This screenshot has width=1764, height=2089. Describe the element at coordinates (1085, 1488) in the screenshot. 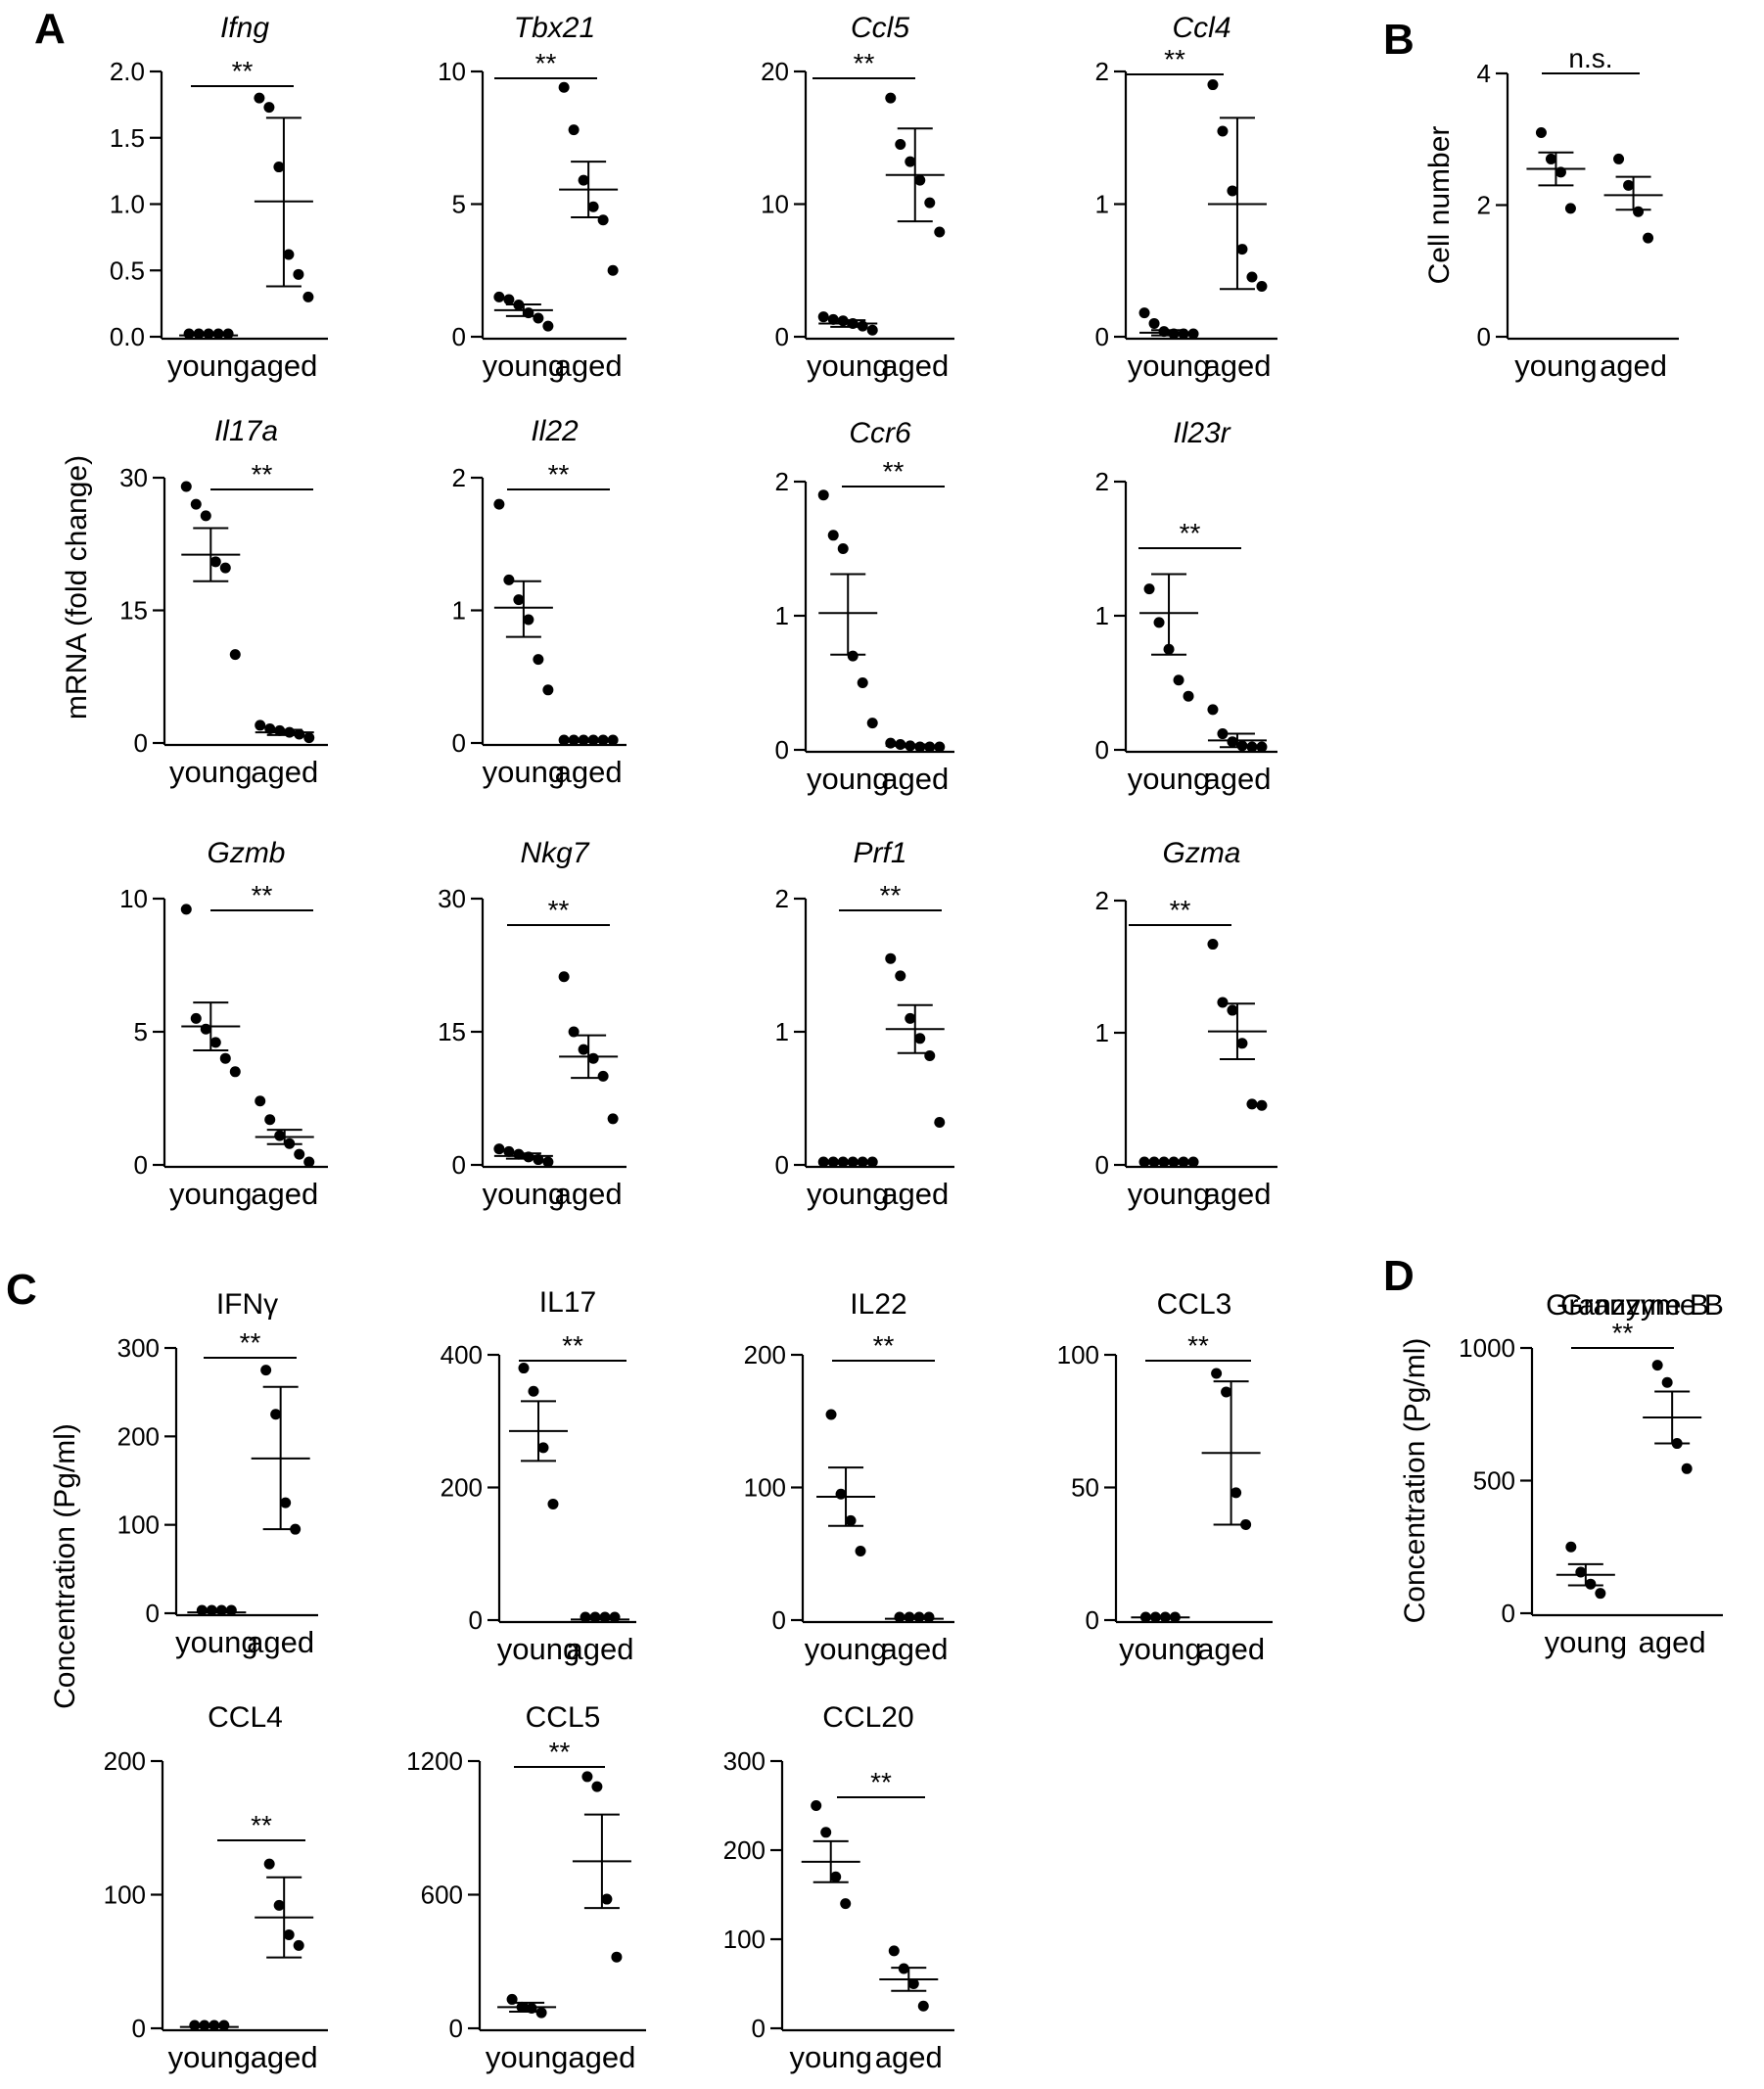

I see `y-tick-label: 50` at that location.